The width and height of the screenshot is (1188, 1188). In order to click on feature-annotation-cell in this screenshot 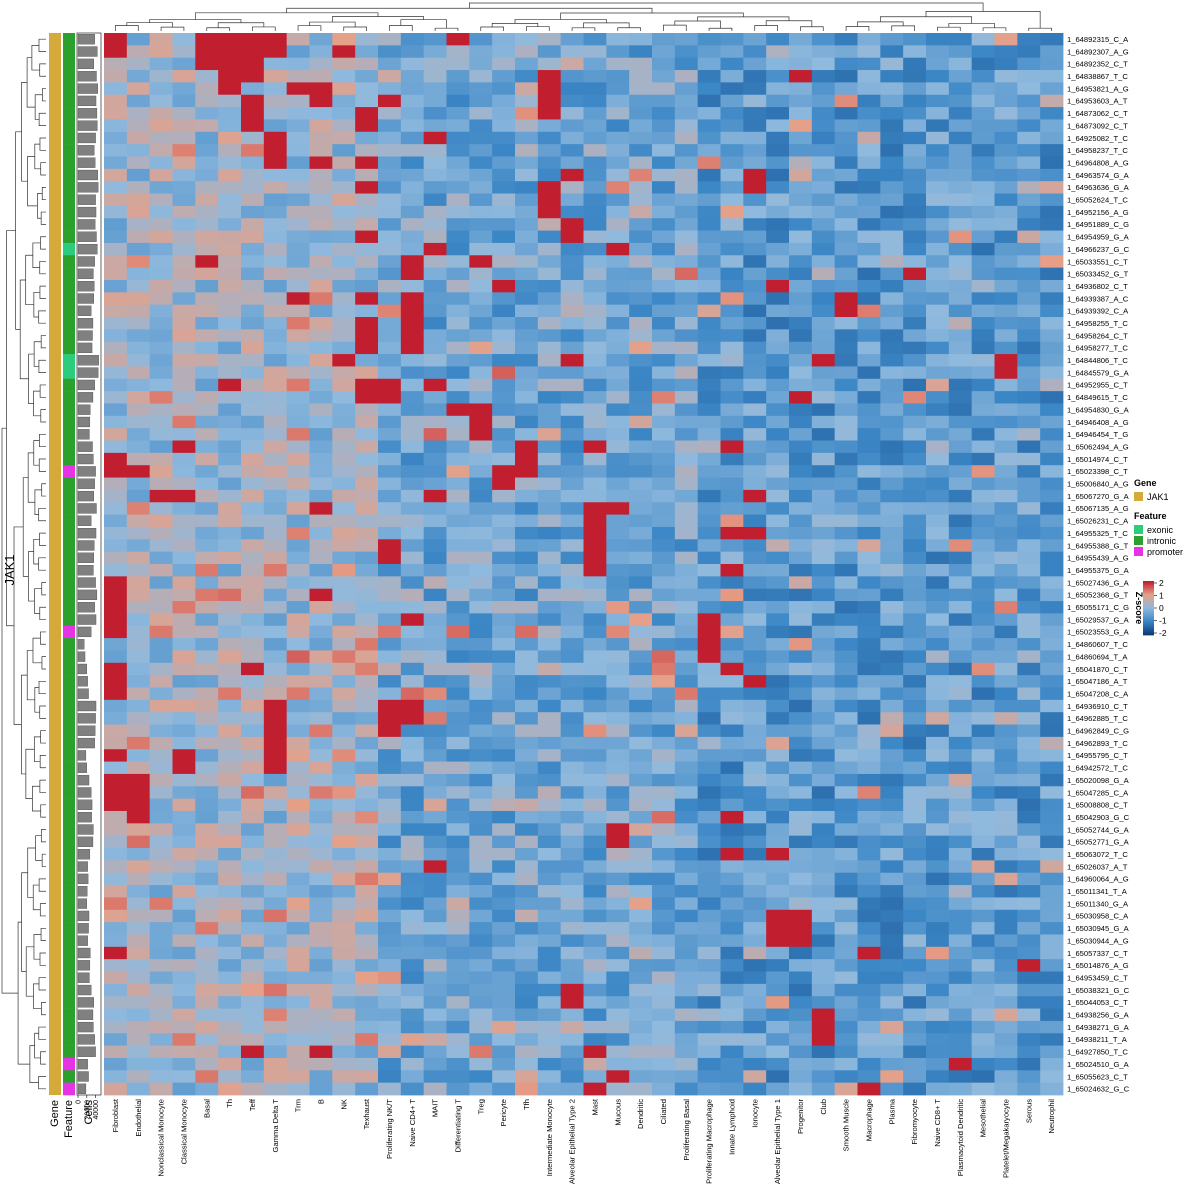, I will do `click(69, 904)`.